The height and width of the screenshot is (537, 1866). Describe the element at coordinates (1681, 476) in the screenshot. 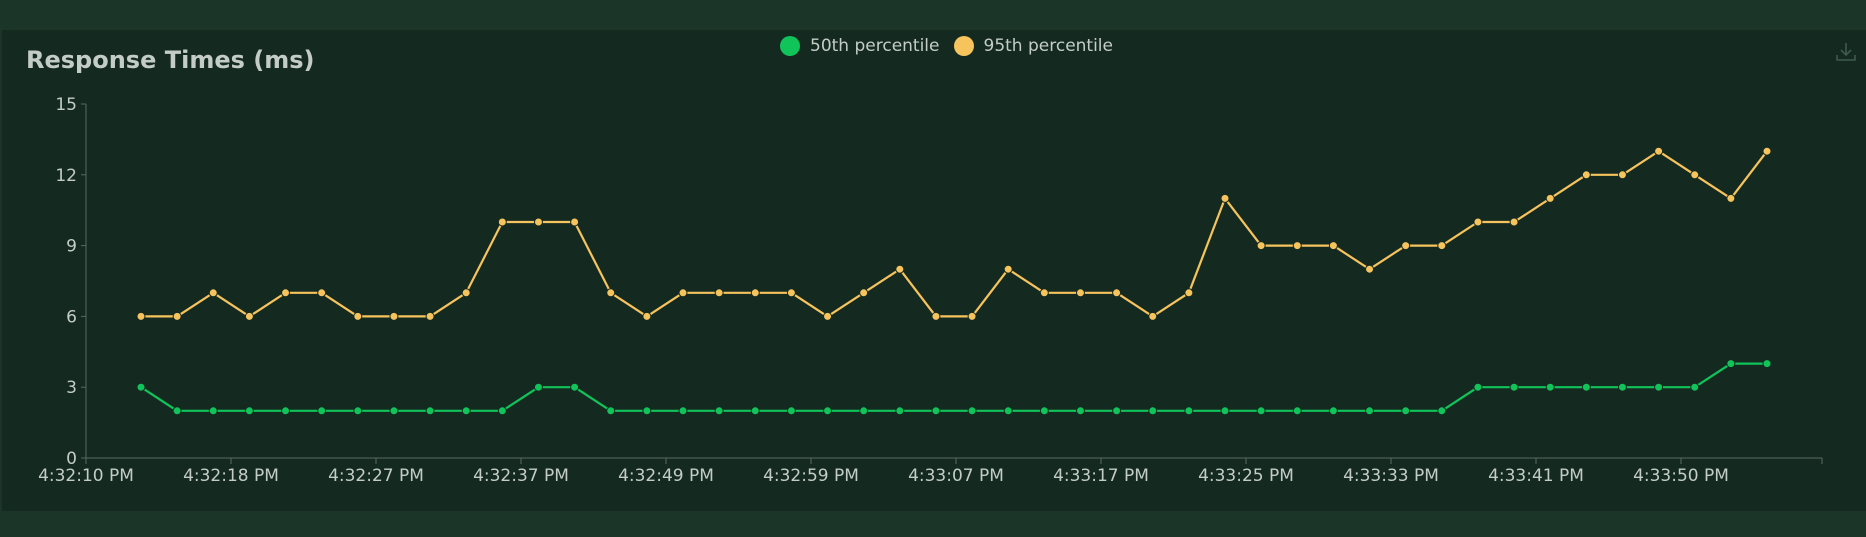

I see `x-tick-label: 4:33:50 PM` at that location.